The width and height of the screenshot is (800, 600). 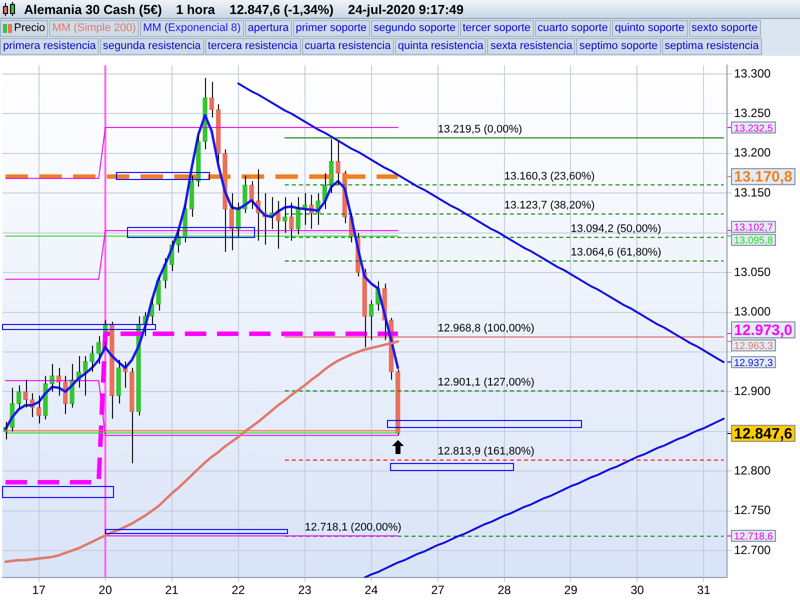 I want to click on text: segunda resistencia, so click(x=152, y=46).